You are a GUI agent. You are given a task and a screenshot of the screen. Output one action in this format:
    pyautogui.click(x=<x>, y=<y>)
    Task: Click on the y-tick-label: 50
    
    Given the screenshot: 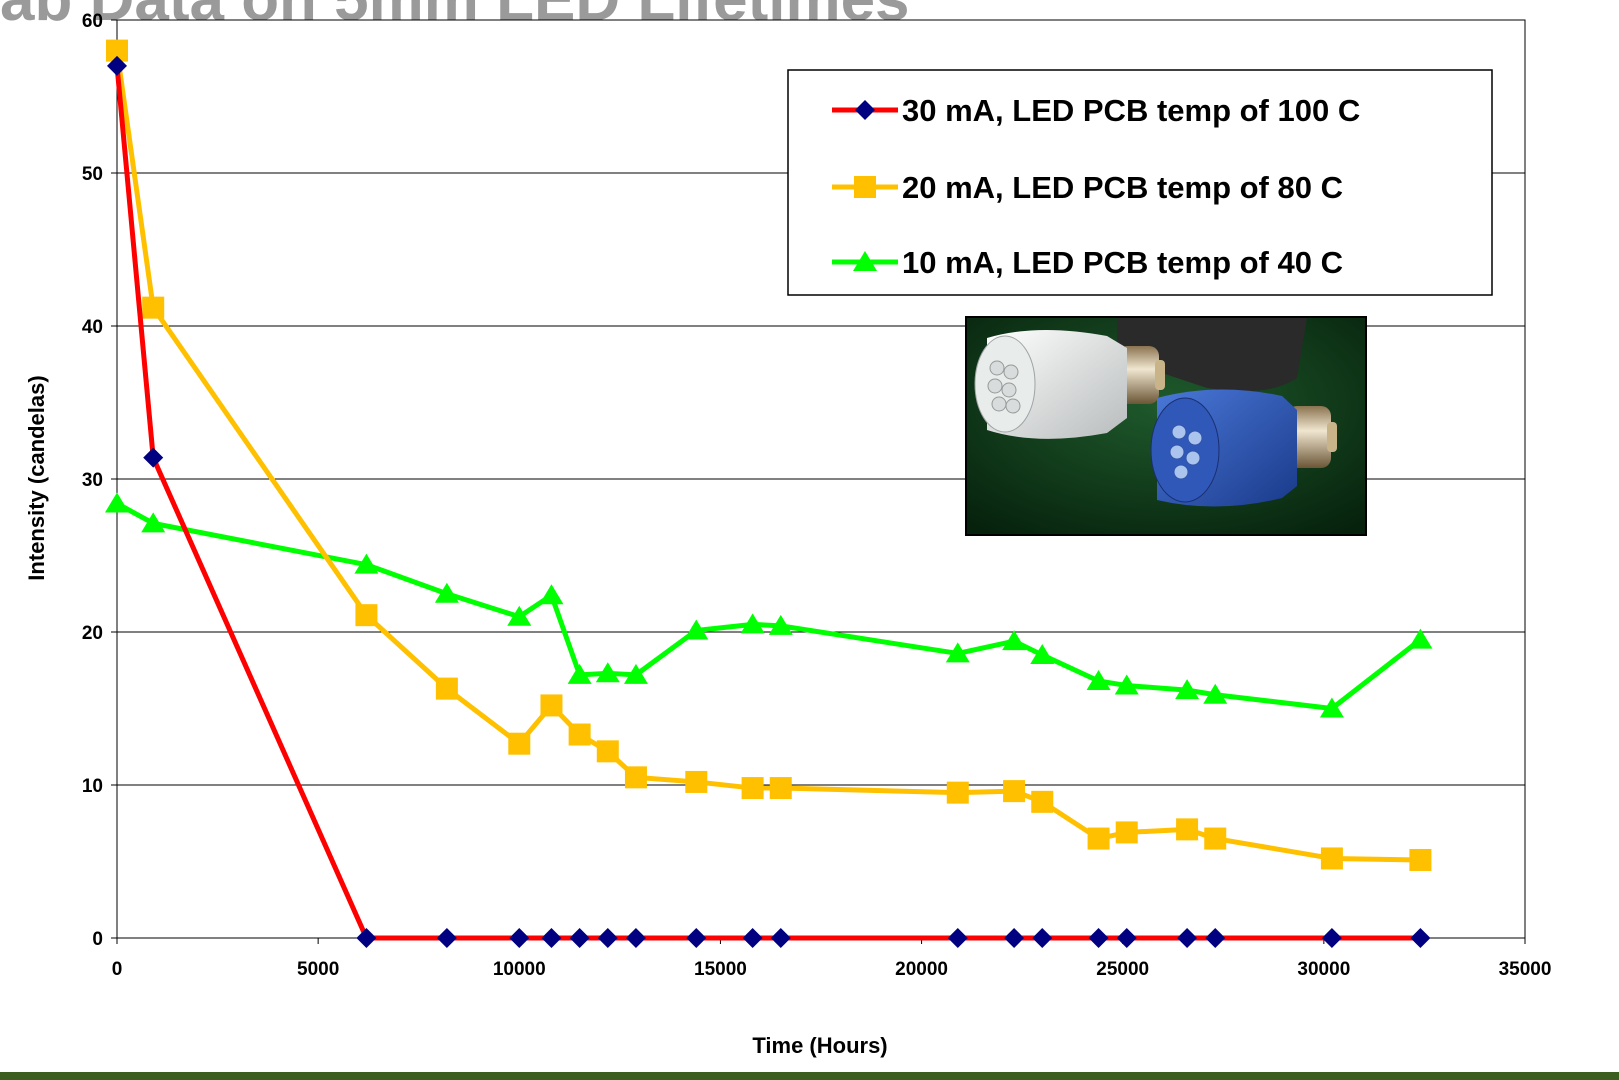 What is the action you would take?
    pyautogui.click(x=92, y=174)
    